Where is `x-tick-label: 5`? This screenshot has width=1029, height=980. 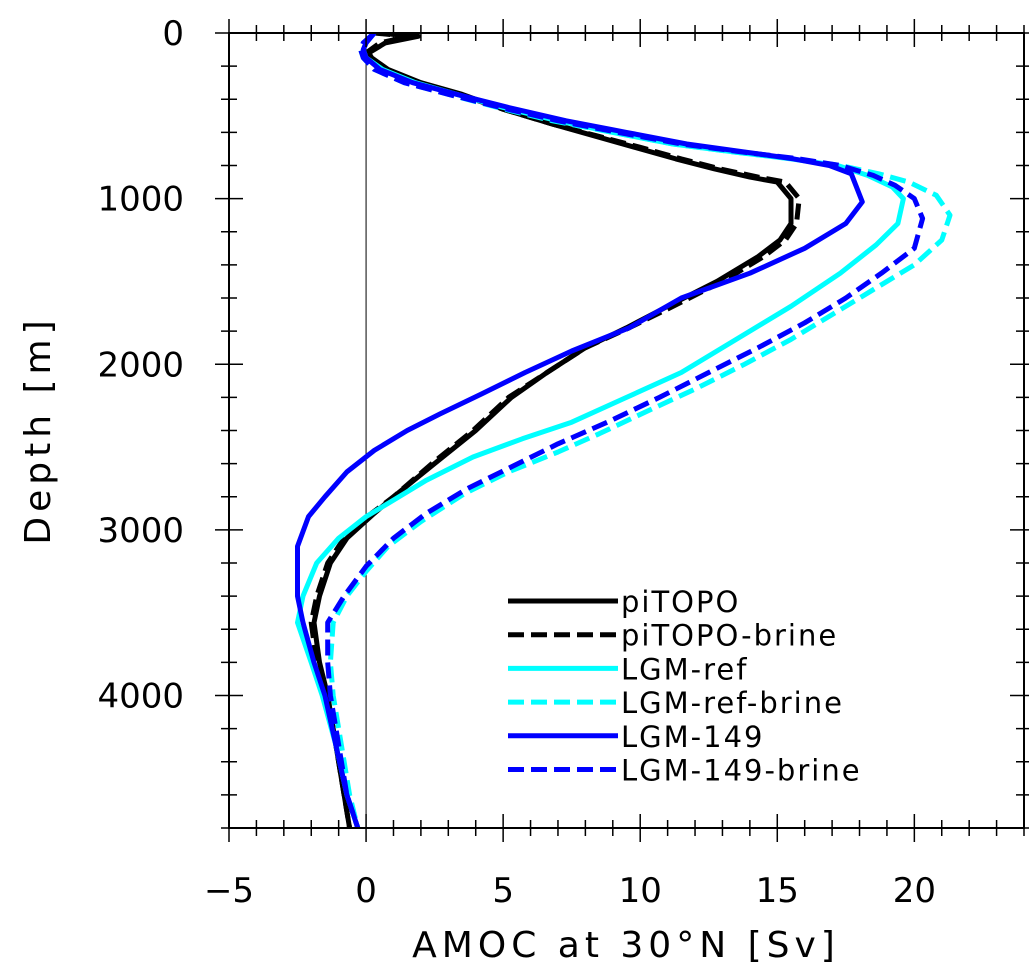 x-tick-label: 5 is located at coordinates (503, 891).